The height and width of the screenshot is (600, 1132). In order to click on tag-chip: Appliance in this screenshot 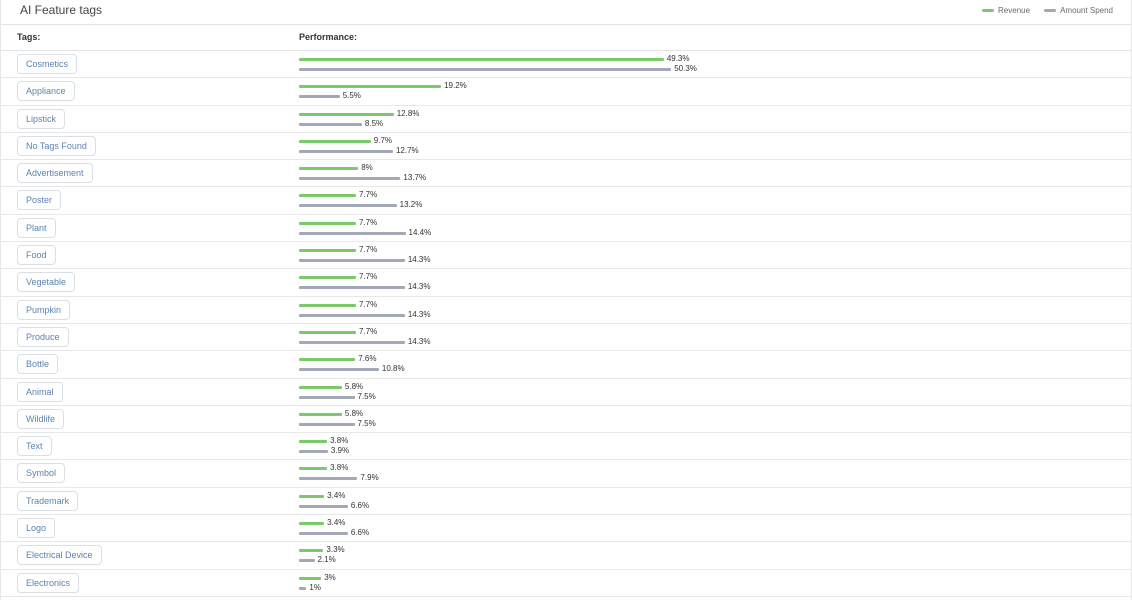, I will do `click(46, 91)`.